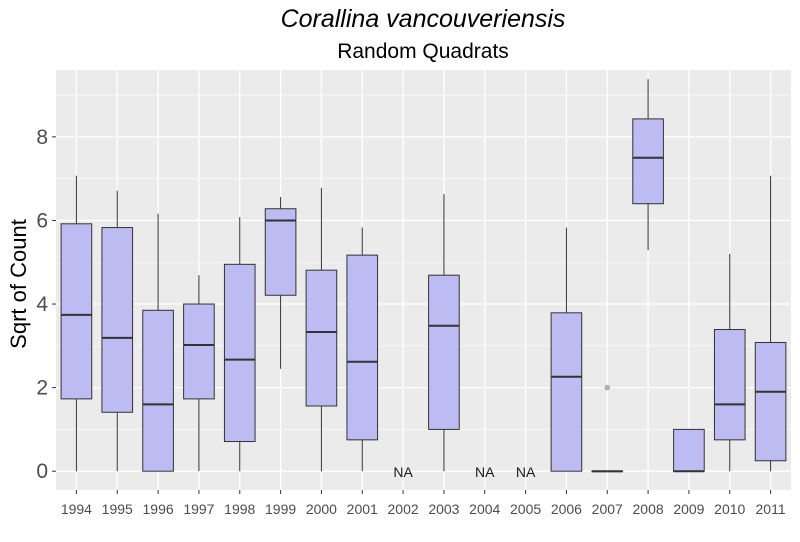  What do you see at coordinates (688, 509) in the screenshot?
I see `x-tick-label: 2009` at bounding box center [688, 509].